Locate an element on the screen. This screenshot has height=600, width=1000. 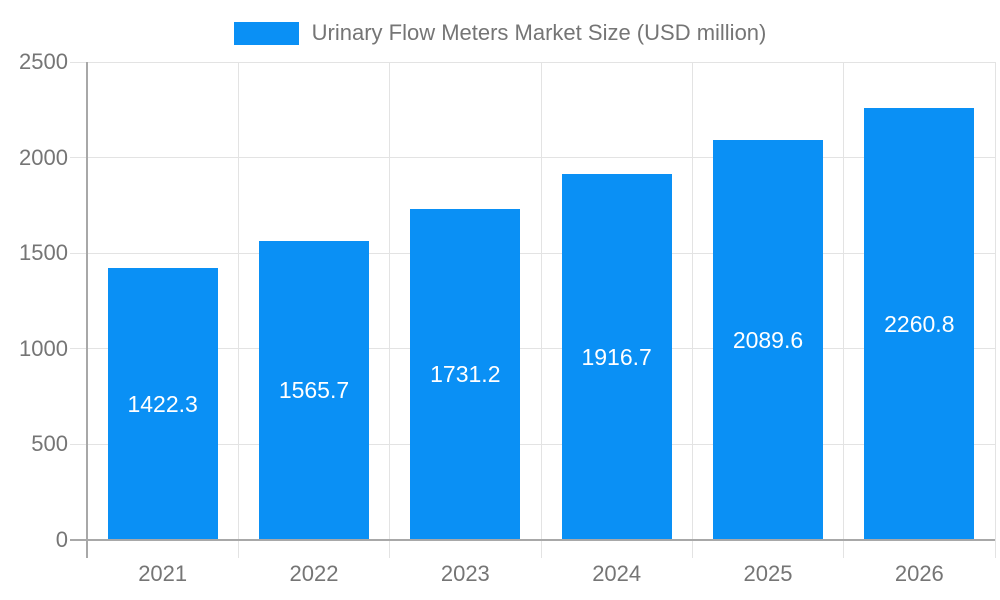
y-axis-label: 1000 is located at coordinates (43, 348).